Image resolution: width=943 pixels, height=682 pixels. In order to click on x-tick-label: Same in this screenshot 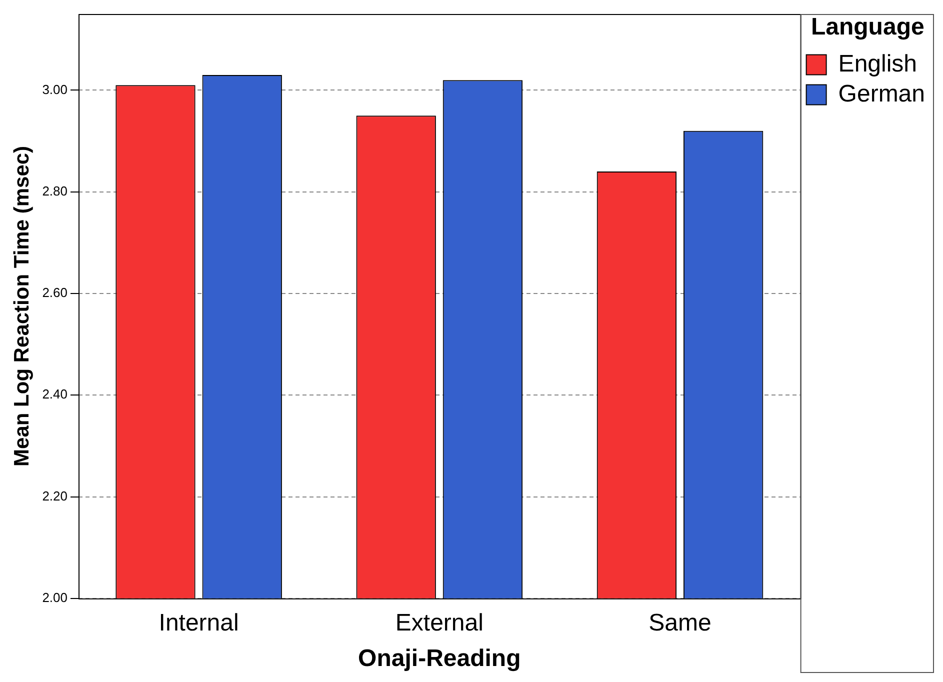, I will do `click(680, 622)`.